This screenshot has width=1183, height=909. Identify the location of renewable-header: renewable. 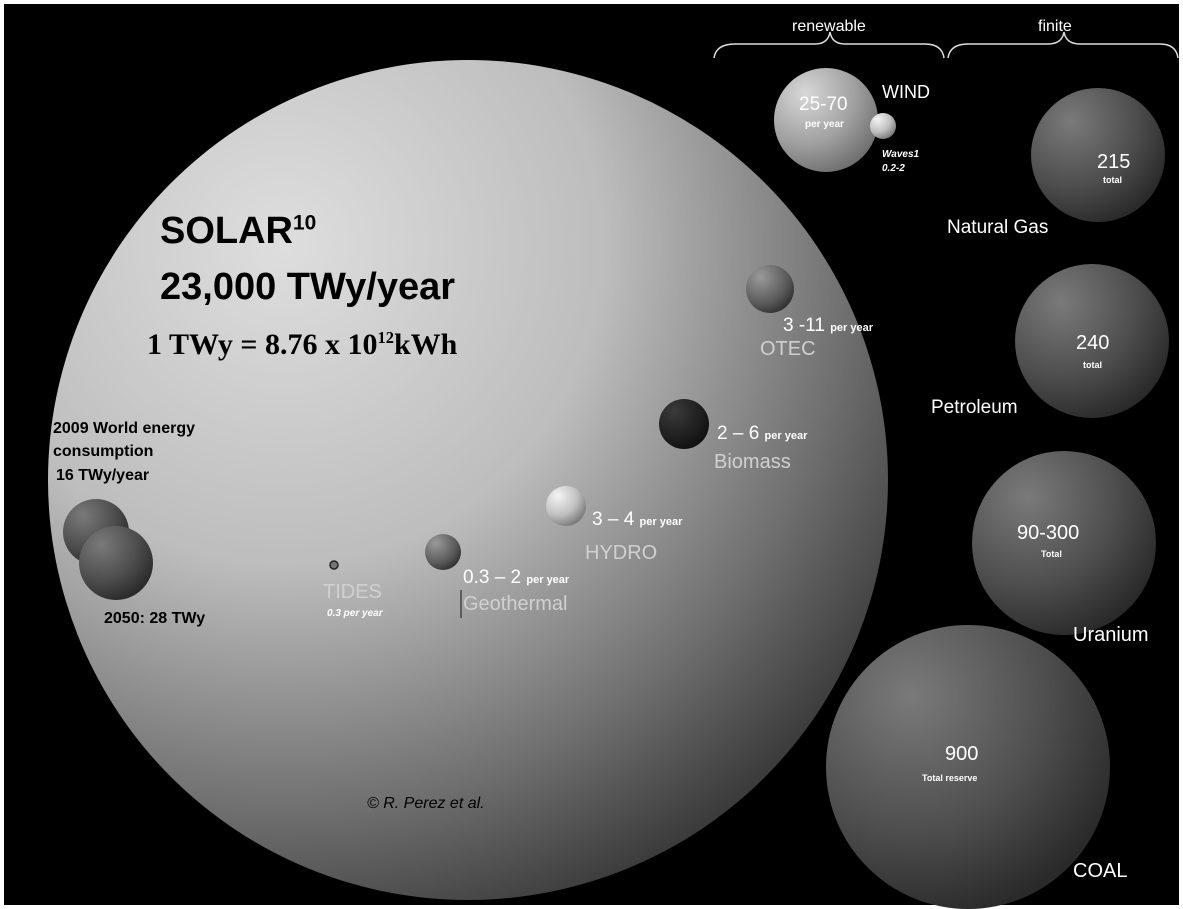
(829, 26).